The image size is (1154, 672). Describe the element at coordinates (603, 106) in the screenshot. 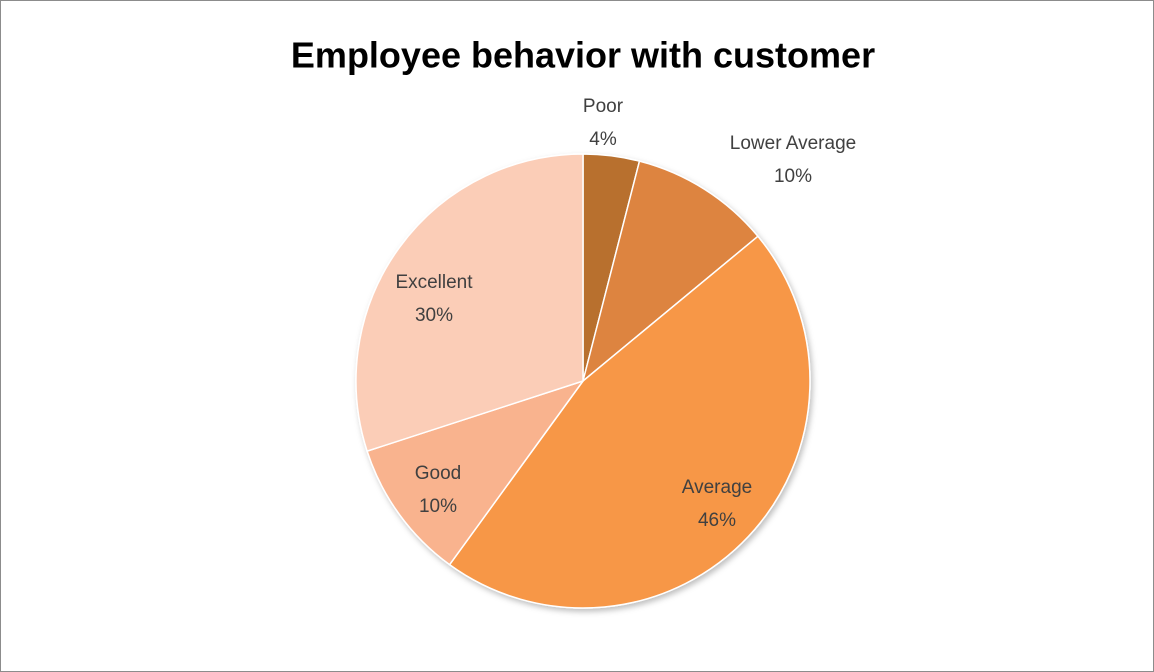

I see `slice-category-label: Poor` at that location.